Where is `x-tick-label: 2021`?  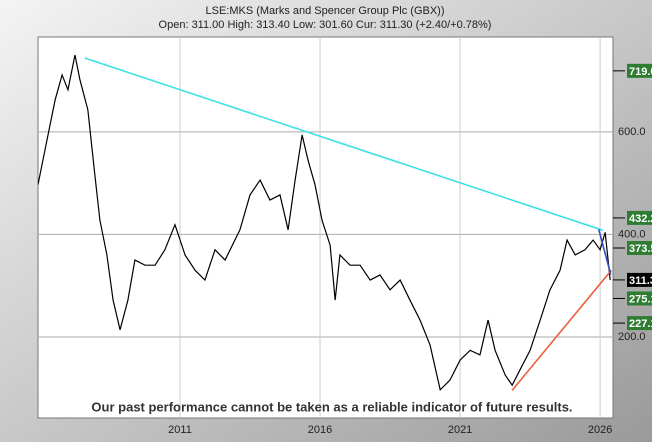 x-tick-label: 2021 is located at coordinates (460, 430).